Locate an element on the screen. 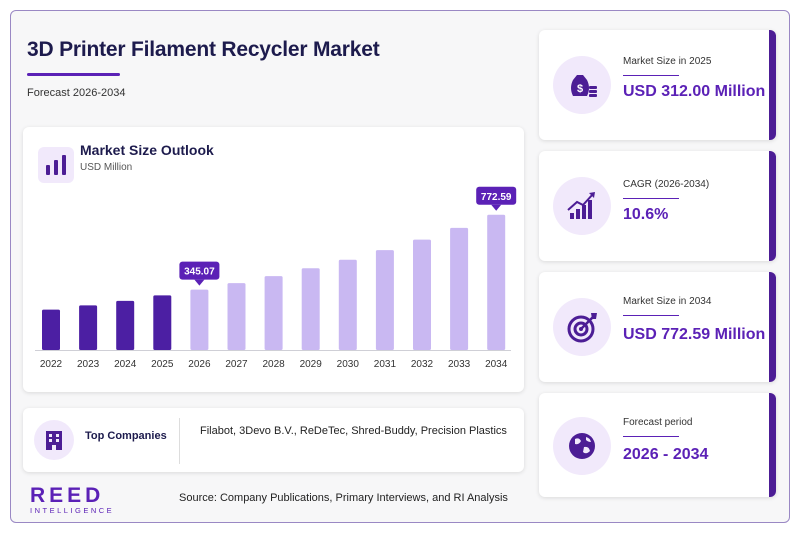 The image size is (800, 533). x-tick-label: 2025 is located at coordinates (162, 364).